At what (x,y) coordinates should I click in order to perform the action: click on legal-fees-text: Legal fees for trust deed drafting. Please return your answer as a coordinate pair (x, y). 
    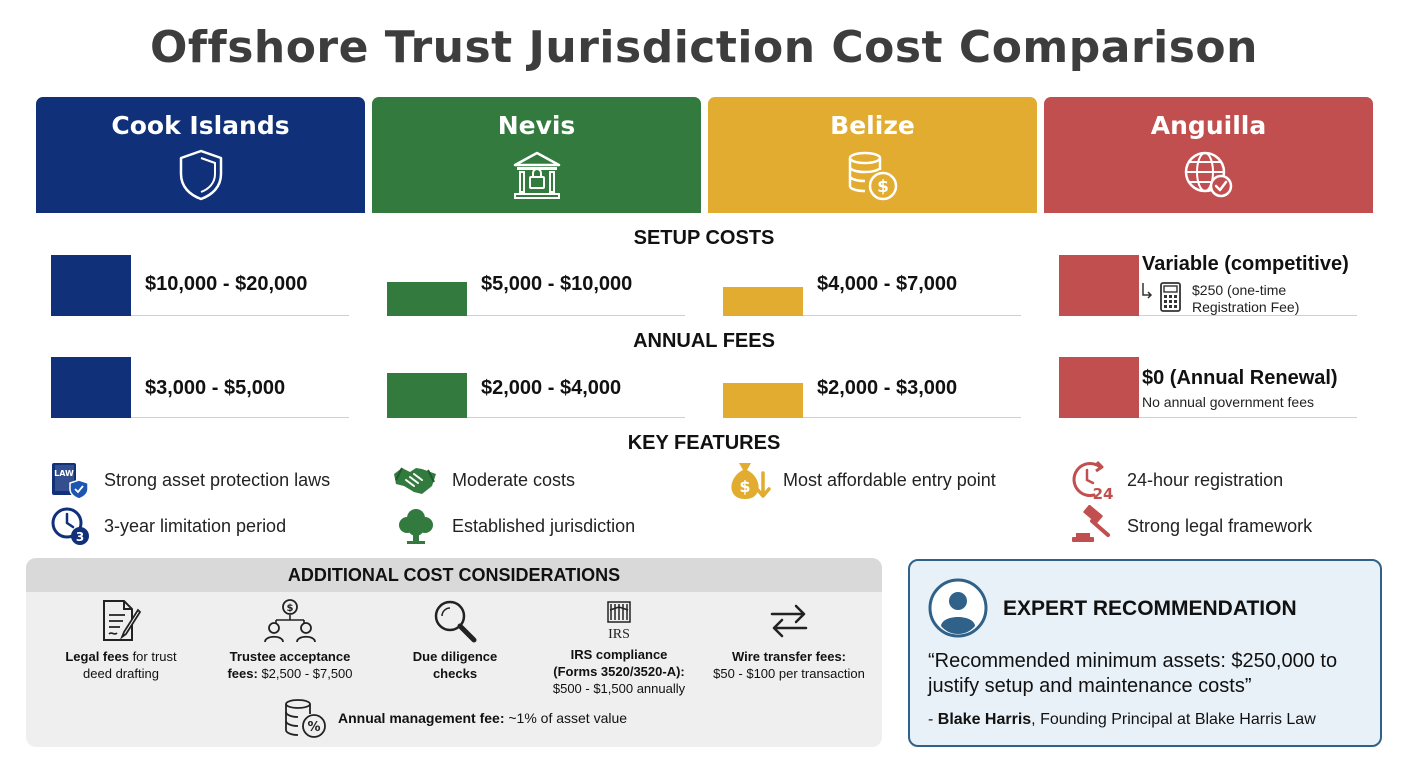
    Looking at the image, I should click on (121, 665).